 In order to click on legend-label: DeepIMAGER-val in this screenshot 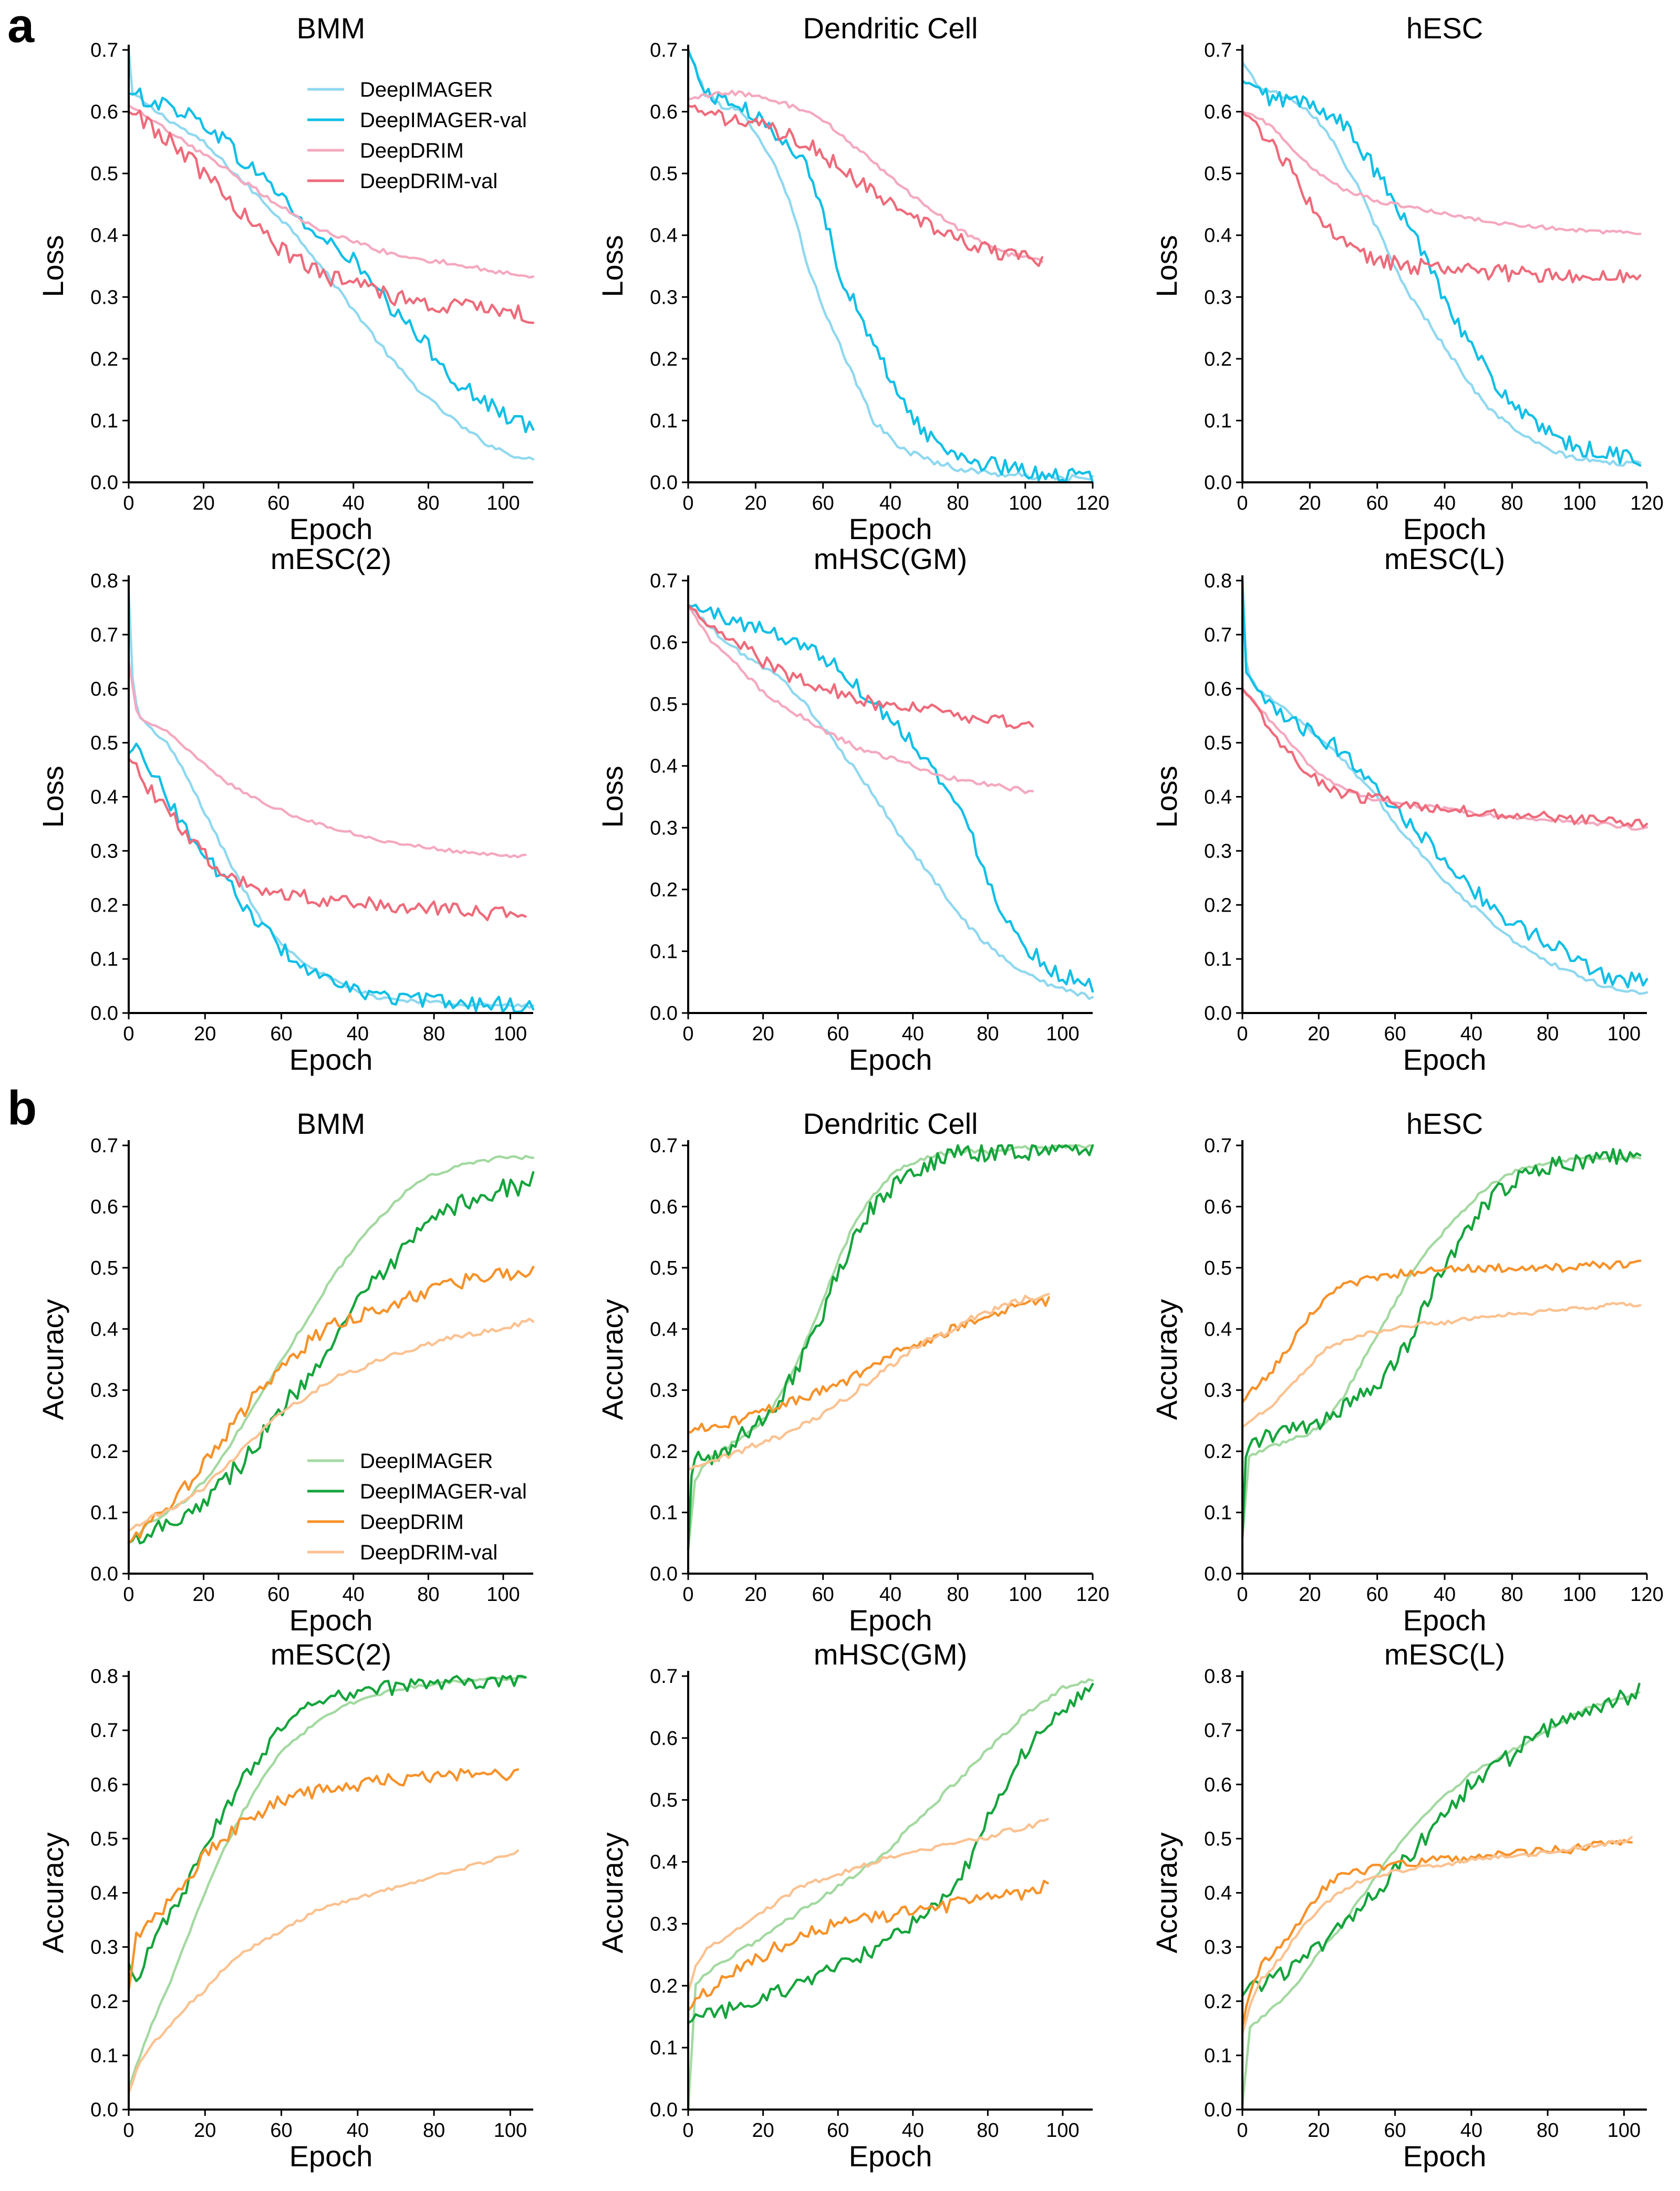, I will do `click(444, 1491)`.